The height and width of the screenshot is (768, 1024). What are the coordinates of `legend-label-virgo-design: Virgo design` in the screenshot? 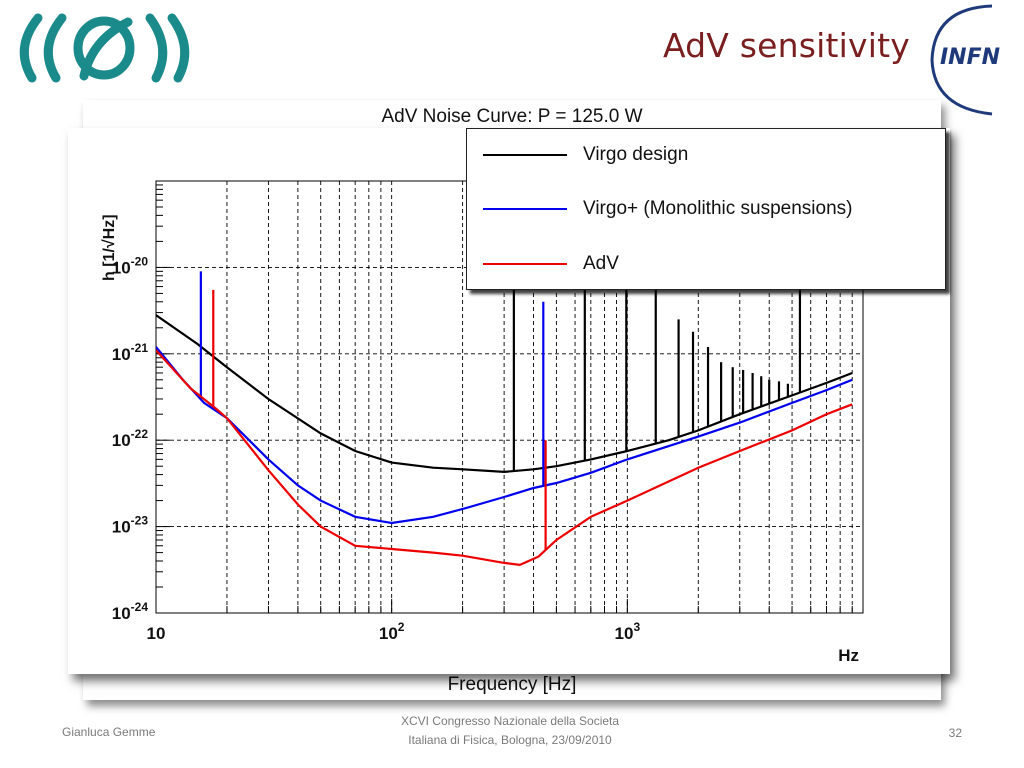 It's located at (636, 154).